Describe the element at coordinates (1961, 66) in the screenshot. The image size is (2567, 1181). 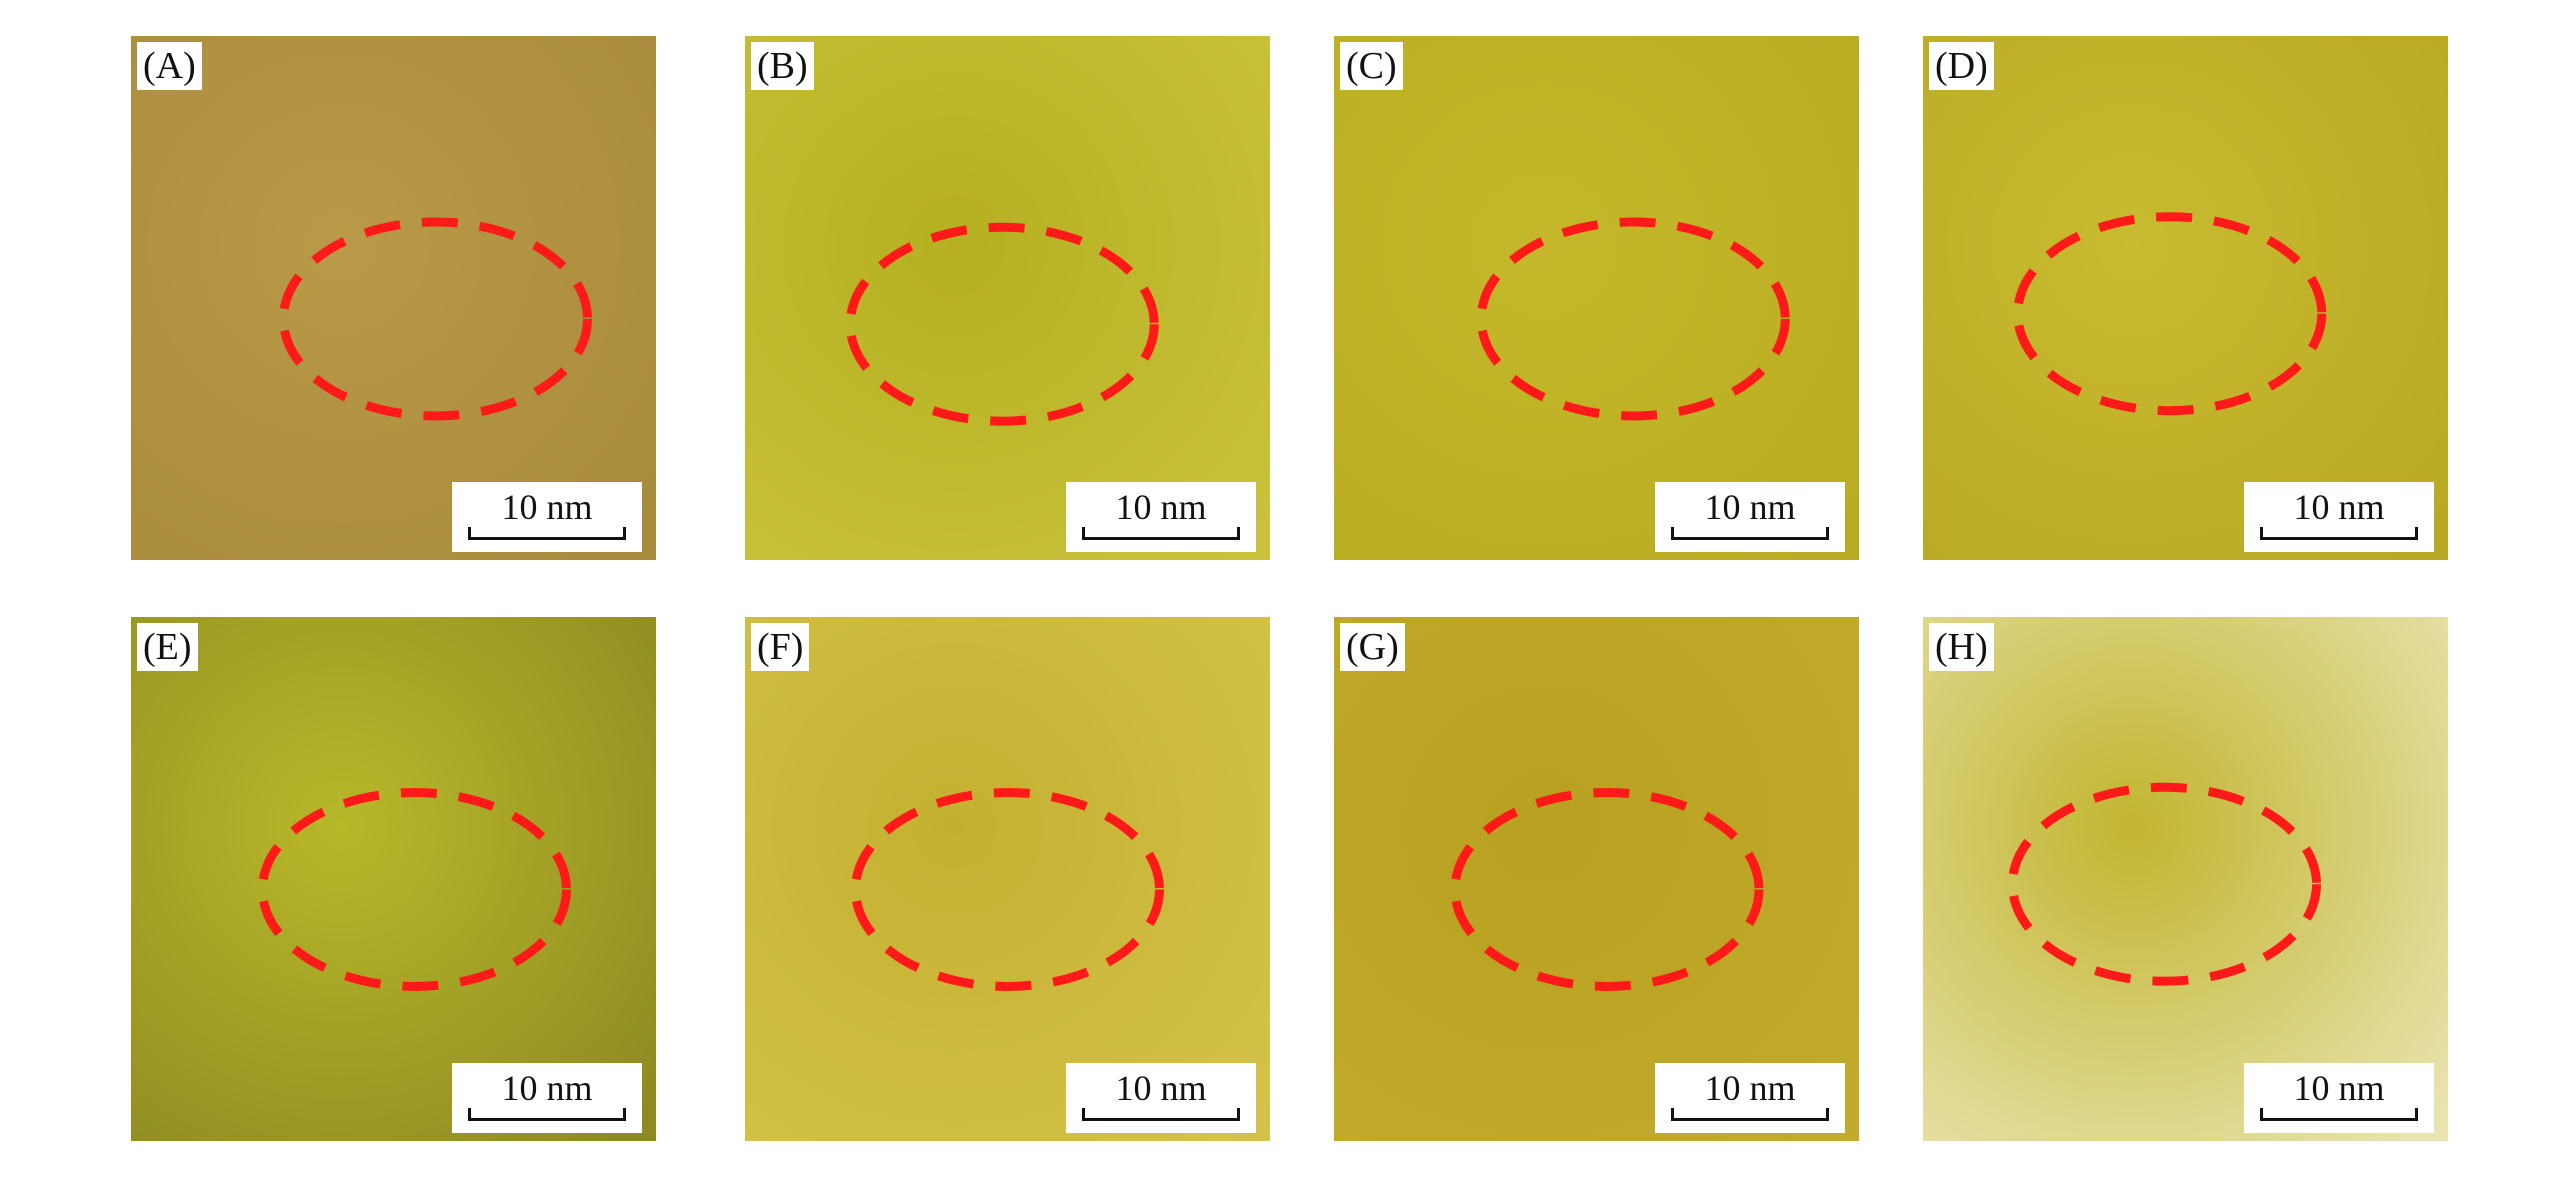
I see `panel-label: (D)` at that location.